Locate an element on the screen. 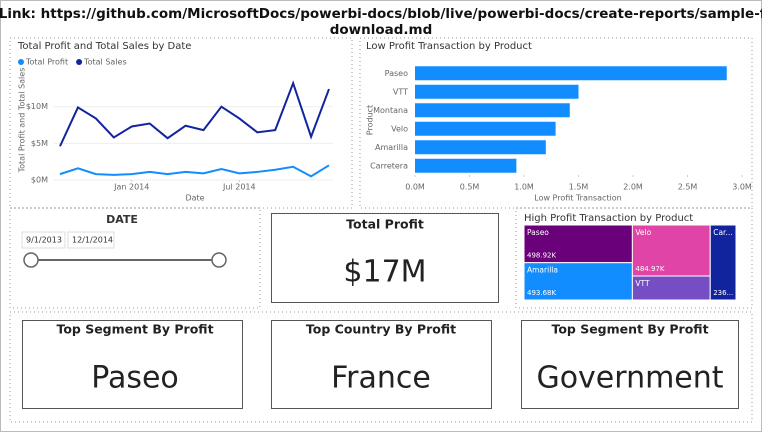  y-tick-label: Montana is located at coordinates (390, 110).